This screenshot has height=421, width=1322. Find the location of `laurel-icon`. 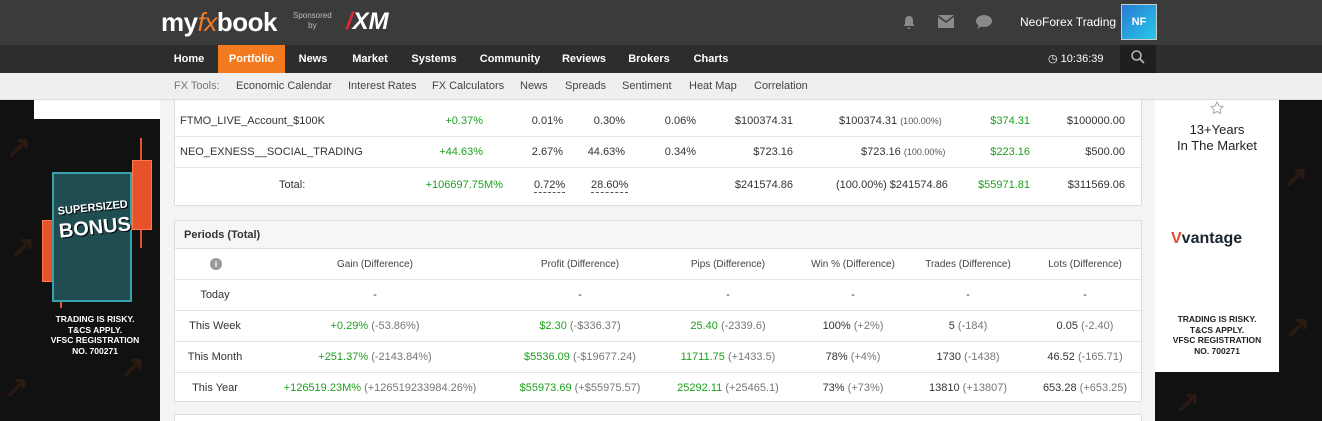

laurel-icon is located at coordinates (1217, 109).